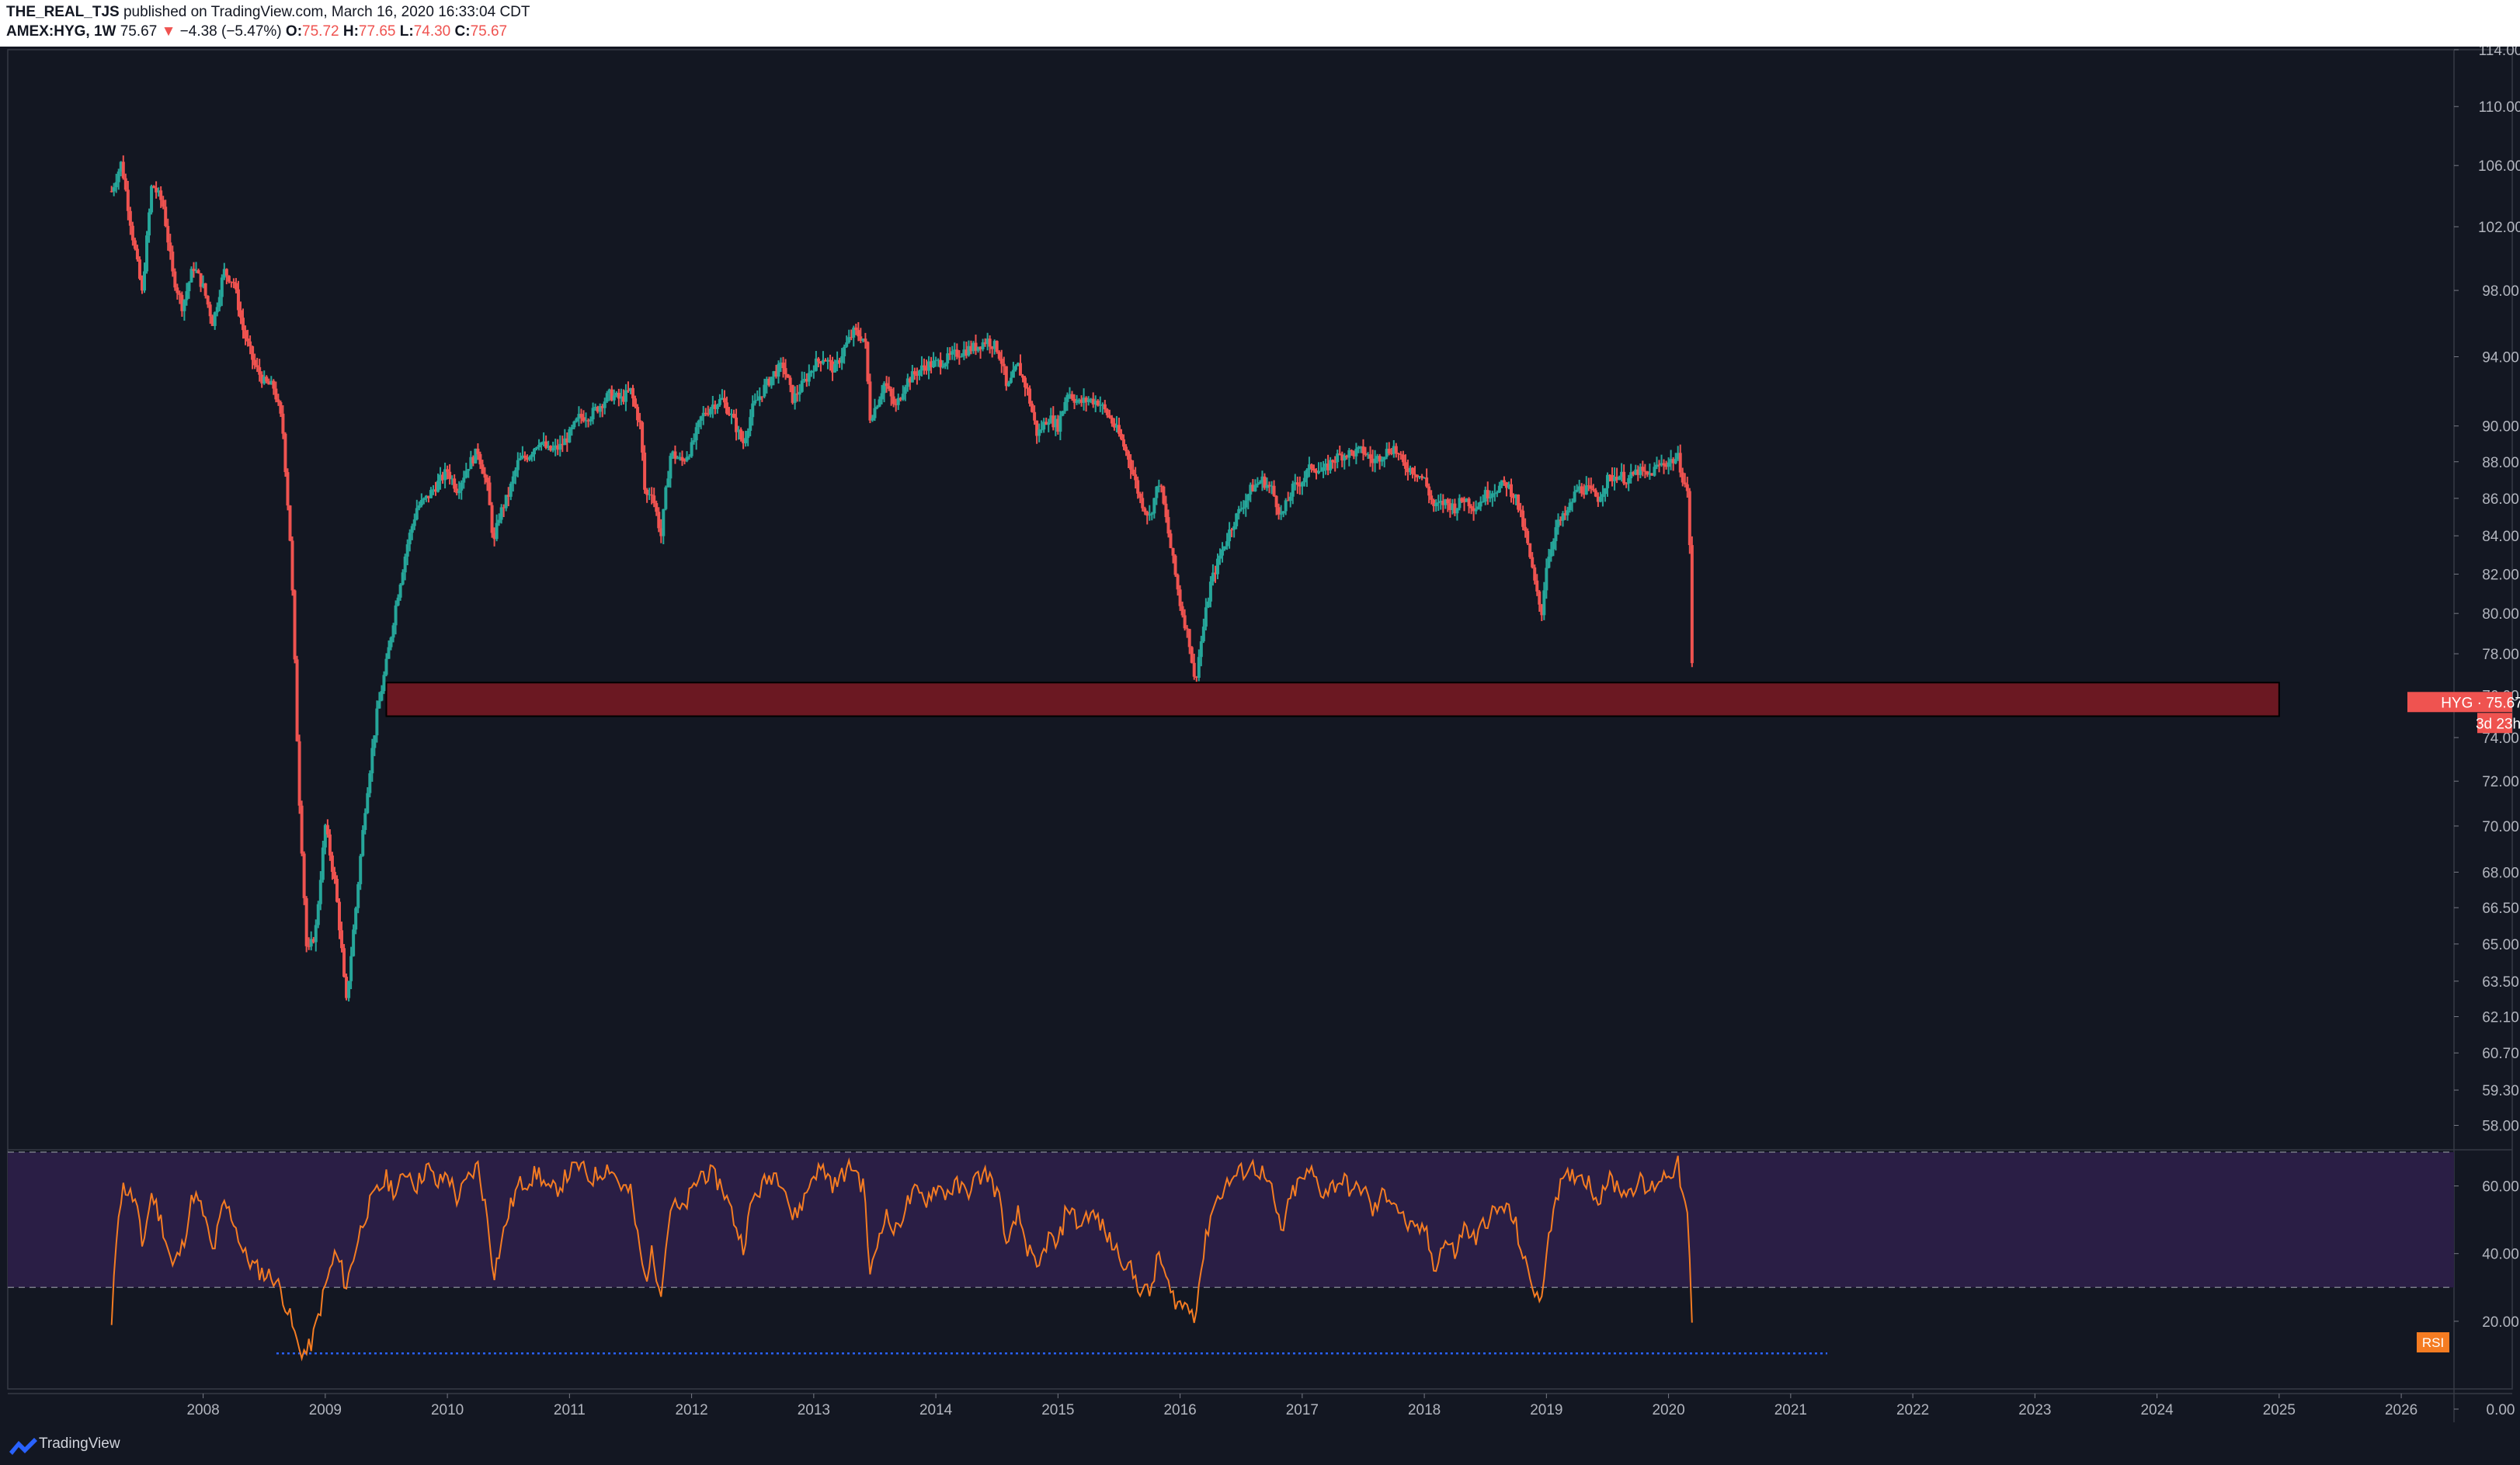  Describe the element at coordinates (1332, 699) in the screenshot. I see `support-zone-rectangle` at that location.